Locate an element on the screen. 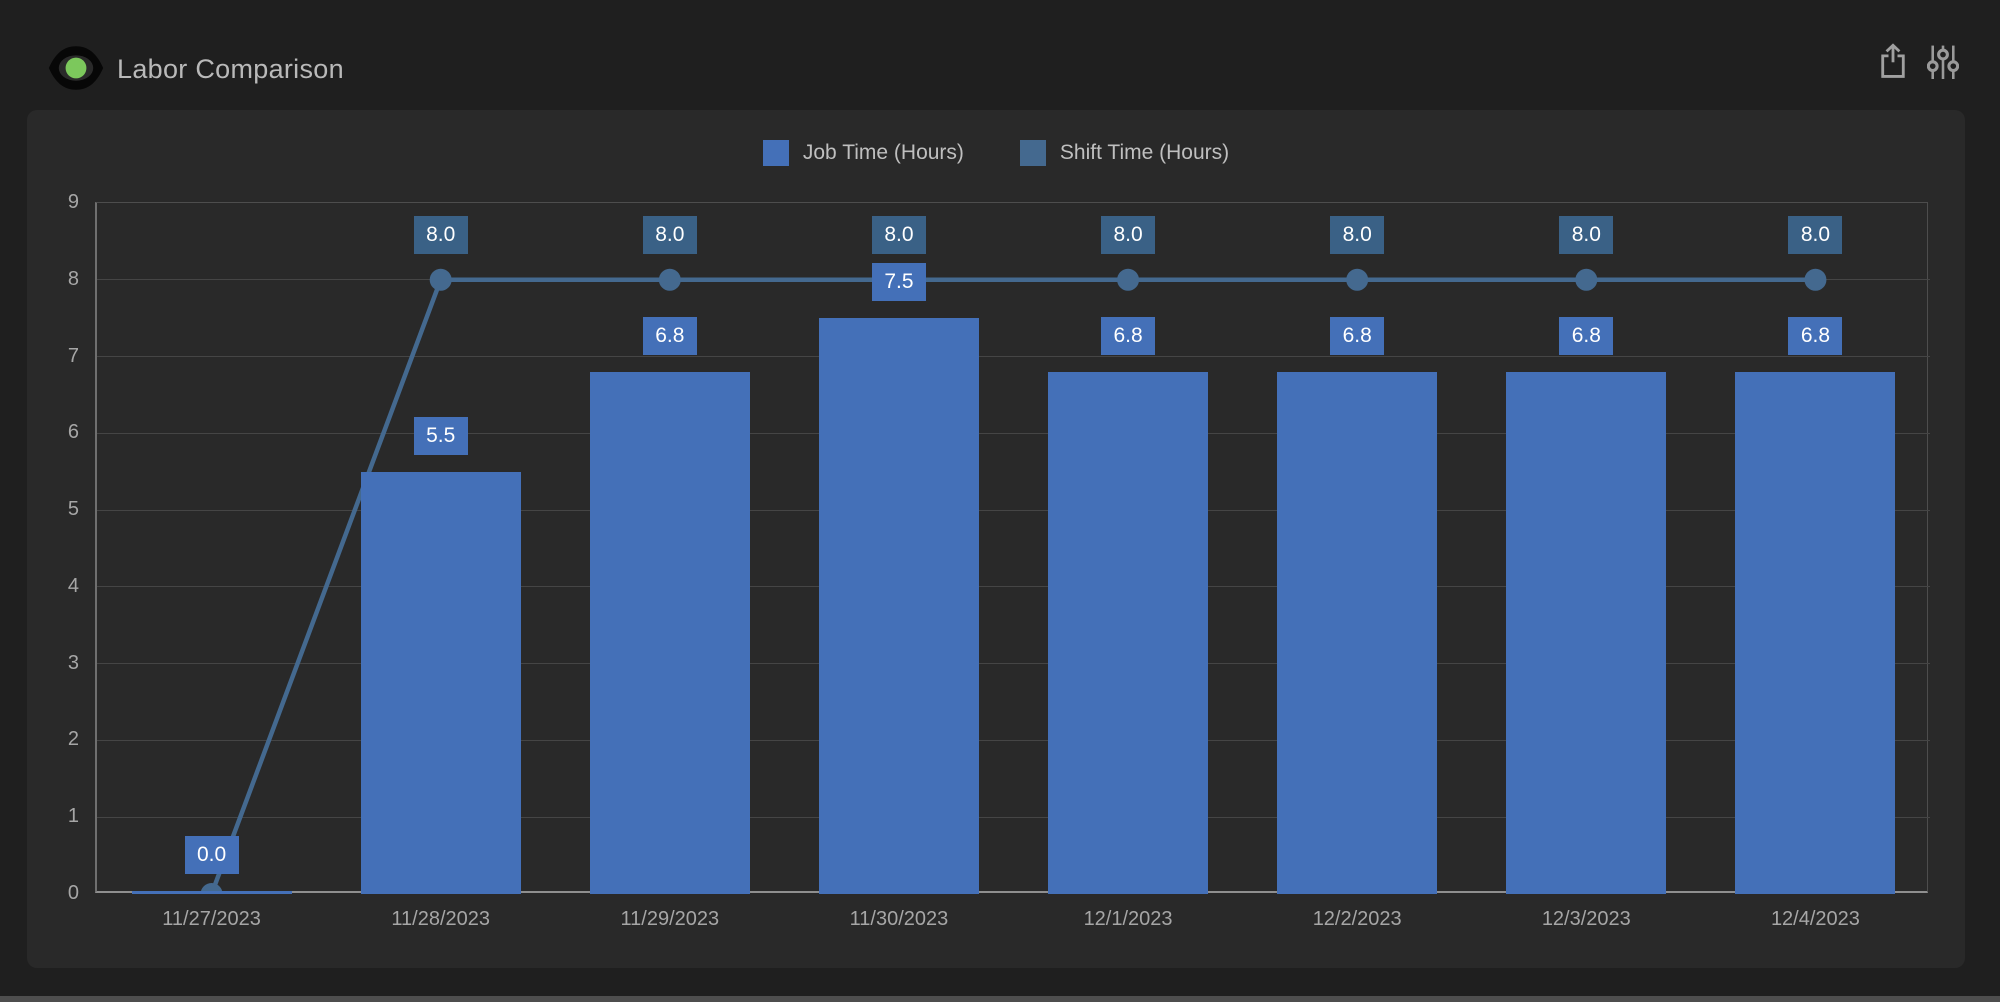 The width and height of the screenshot is (2000, 1002). widget-header: Labor Comparison is located at coordinates (1000, 55).